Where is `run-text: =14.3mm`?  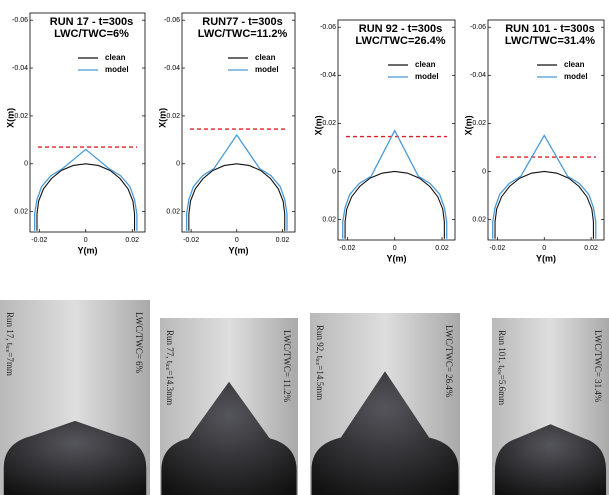
run-text: =14.3mm is located at coordinates (170, 387).